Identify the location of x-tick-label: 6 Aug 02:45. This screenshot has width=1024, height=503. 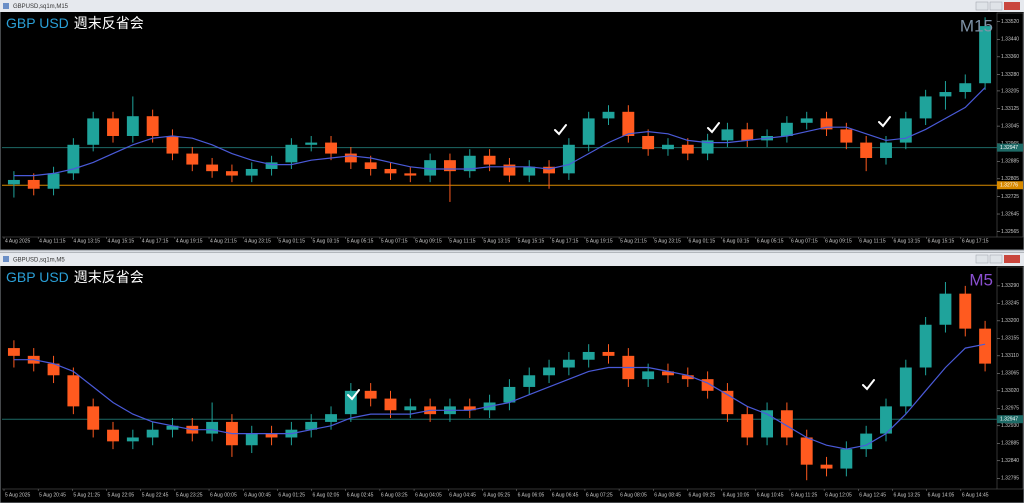
(360, 495).